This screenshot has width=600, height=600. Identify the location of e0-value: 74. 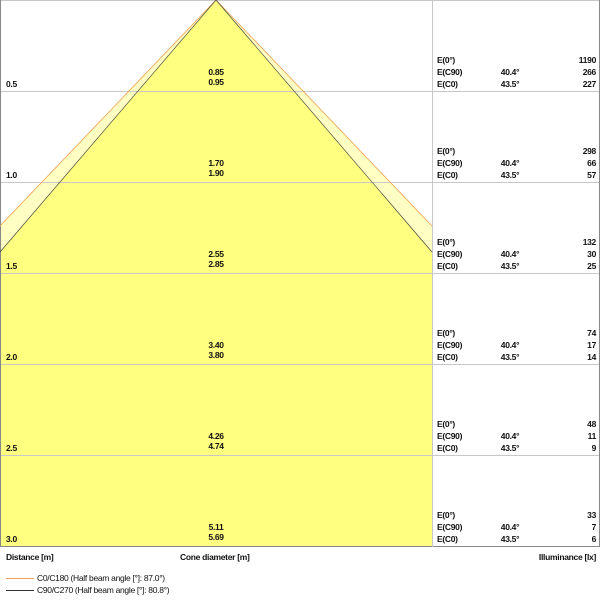
(591, 333).